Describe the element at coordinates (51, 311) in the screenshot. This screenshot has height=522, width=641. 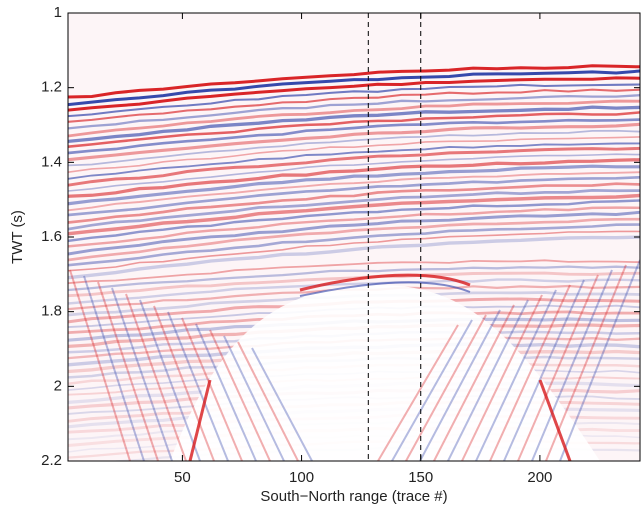
I see `y-tick-label: 1.8` at that location.